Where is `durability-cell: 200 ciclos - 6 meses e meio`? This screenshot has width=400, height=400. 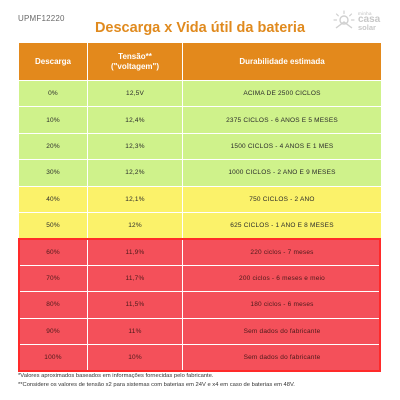 durability-cell: 200 ciclos - 6 meses e meio is located at coordinates (282, 278).